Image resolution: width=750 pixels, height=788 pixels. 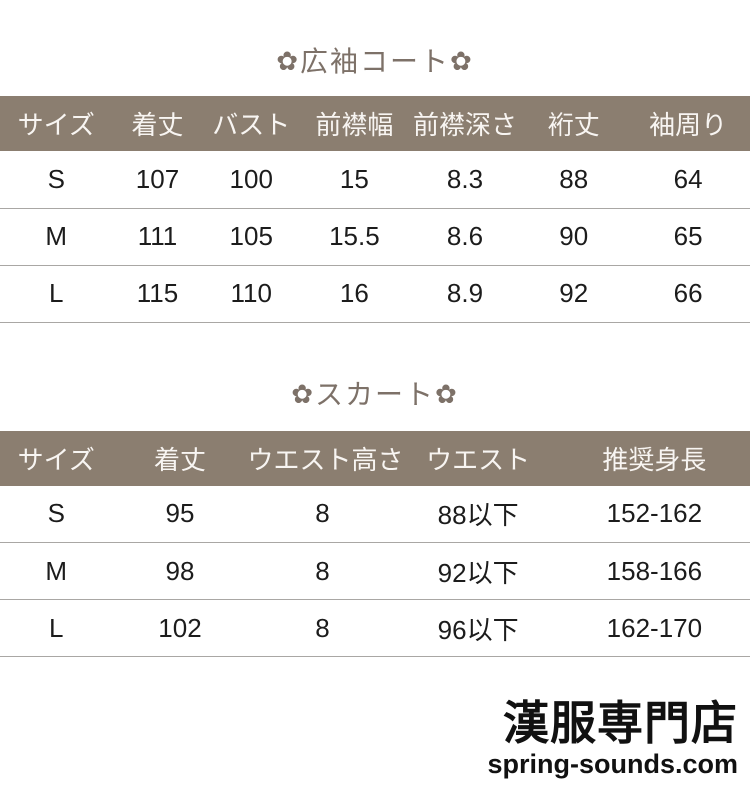 I want to click on table-cell: 88以下, so click(x=478, y=515).